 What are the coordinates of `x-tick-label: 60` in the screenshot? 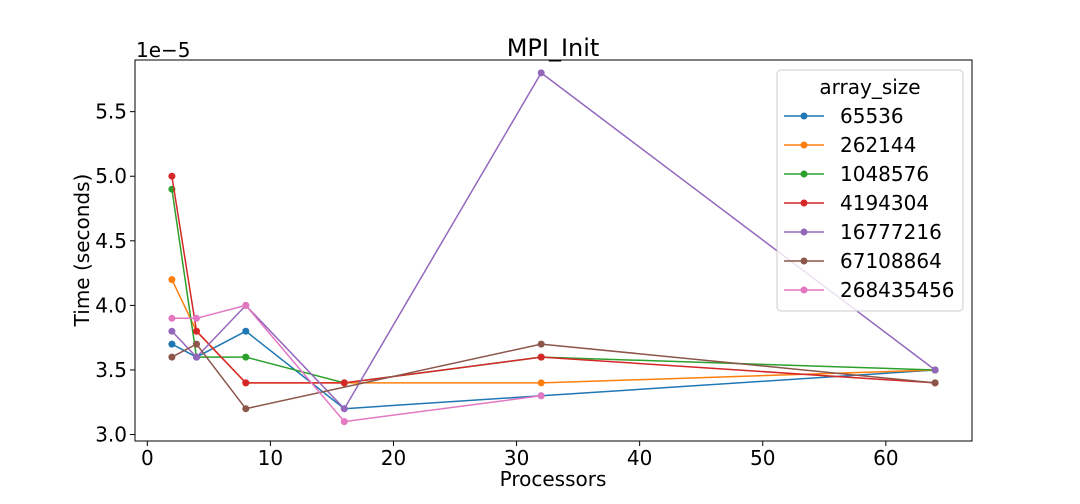 It's located at (885, 458).